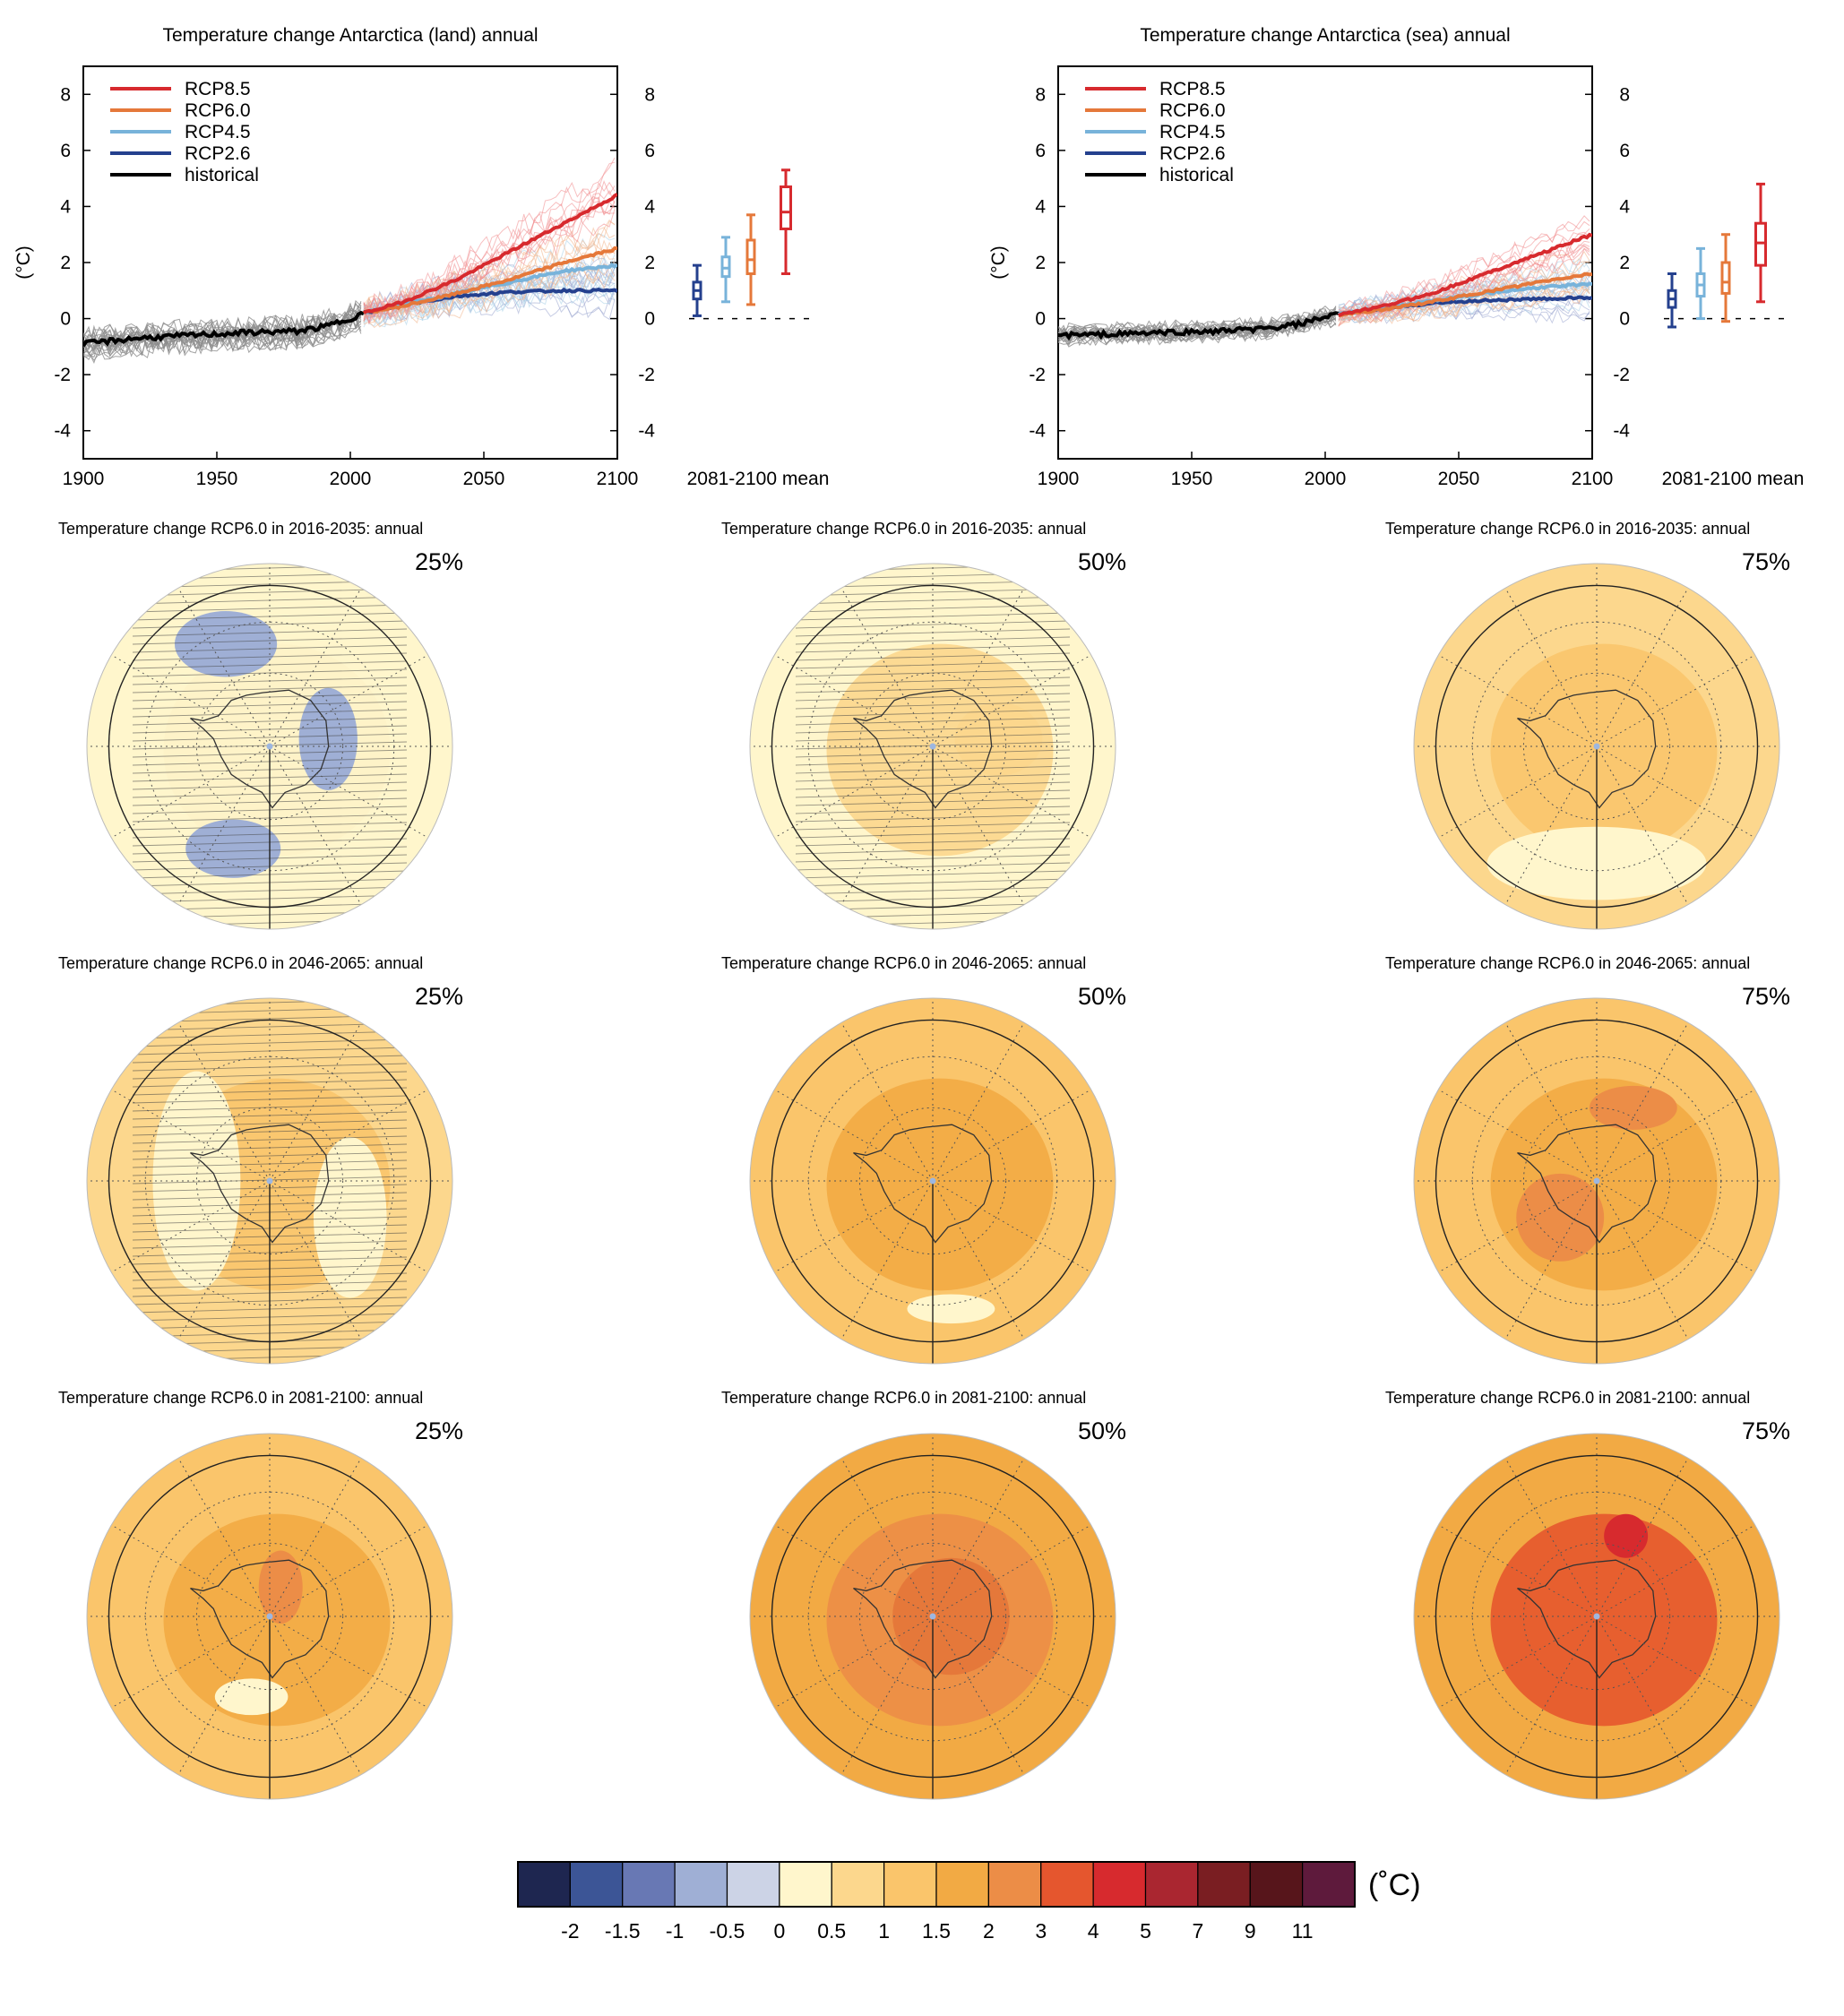 This screenshot has height=2016, width=1844. Describe the element at coordinates (1465, 294) in the screenshot. I see `series-line-RCP6.0` at that location.